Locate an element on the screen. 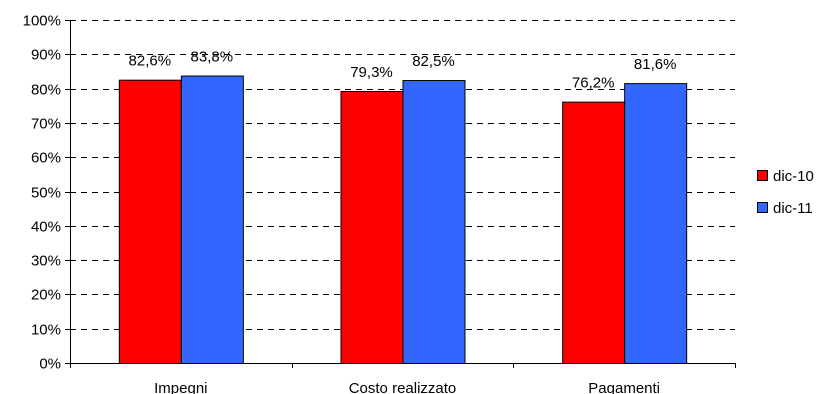 This screenshot has height=394, width=826. y-tick-label: 0% is located at coordinates (50, 364).